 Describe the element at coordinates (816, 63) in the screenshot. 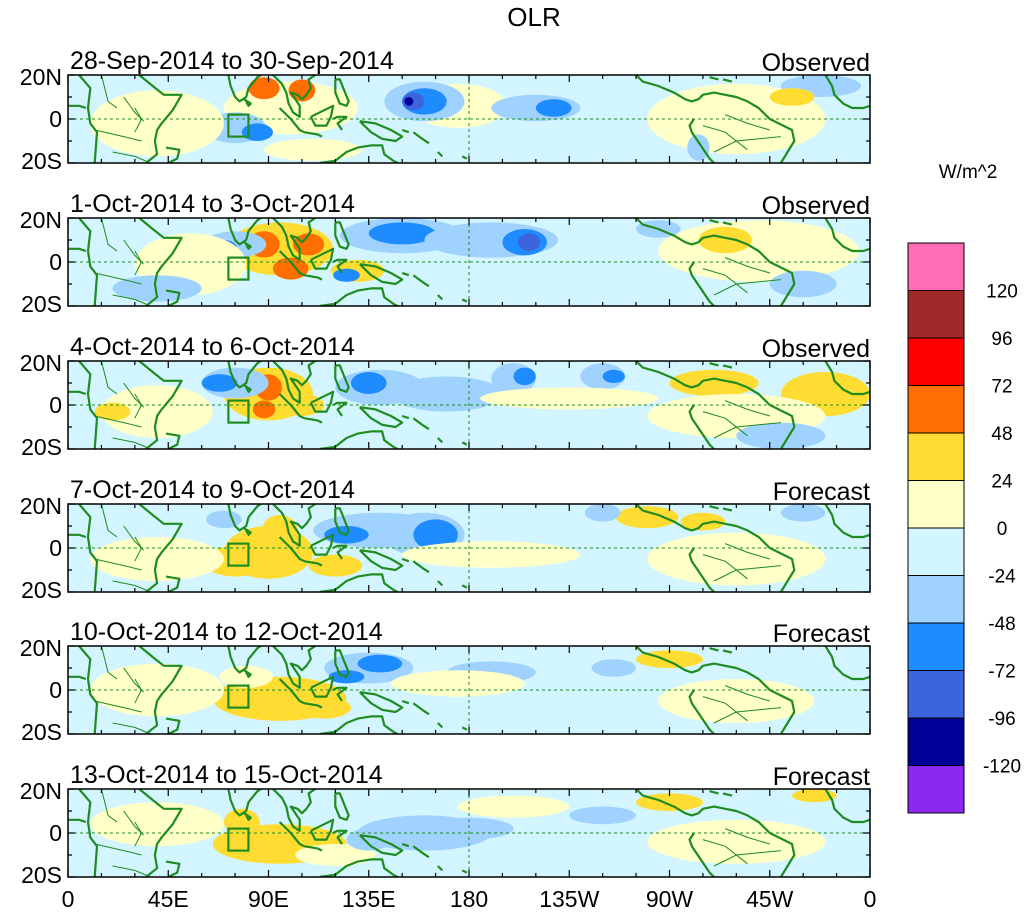

I see `panel-kind-label: Observed` at that location.